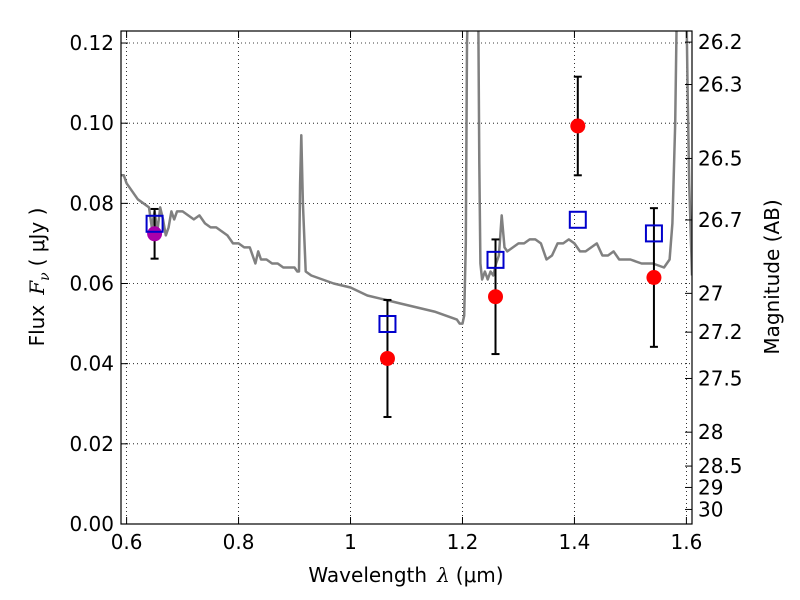 The height and width of the screenshot is (600, 800). What do you see at coordinates (720, 378) in the screenshot?
I see `magnitude-tick-label: 27.5` at bounding box center [720, 378].